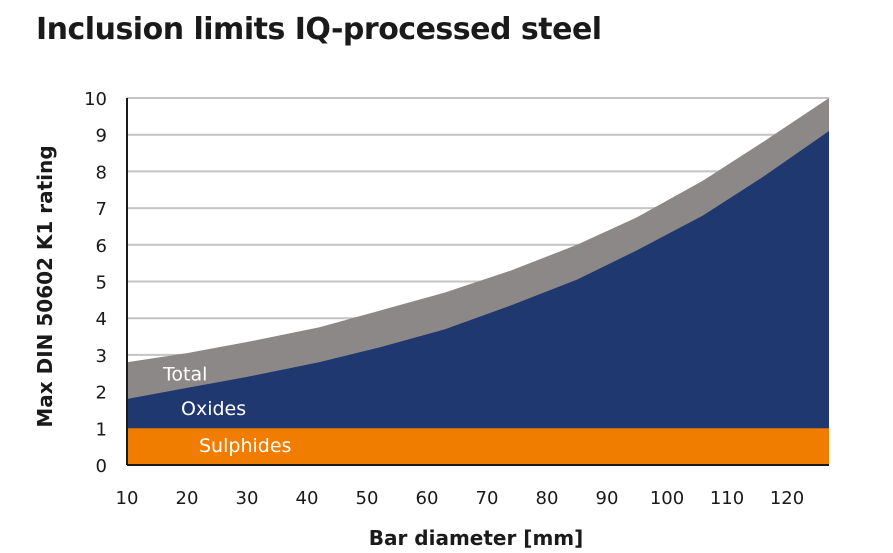  I want to click on x-tick-10: 10, so click(127, 498).